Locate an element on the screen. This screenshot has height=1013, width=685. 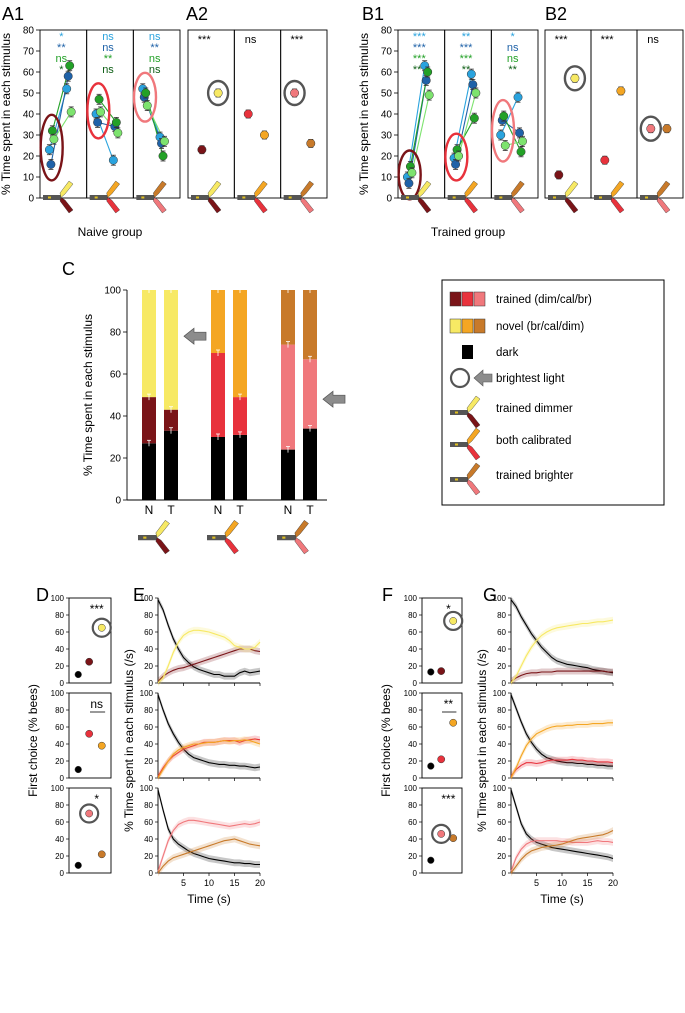
a2-subplot-frame is located at coordinates (211, 114).